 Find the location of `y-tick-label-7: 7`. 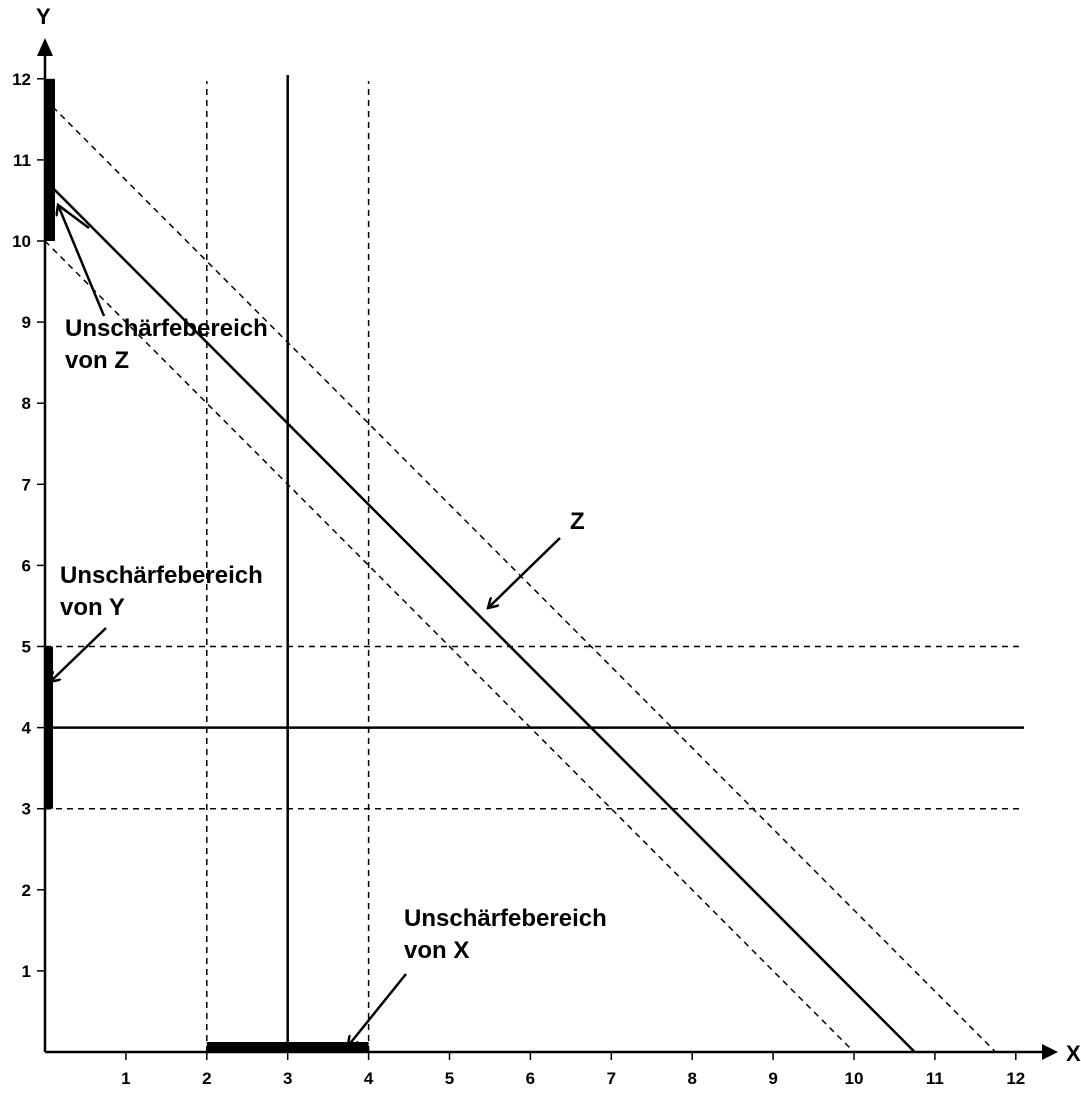

y-tick-label-7: 7 is located at coordinates (26, 484).